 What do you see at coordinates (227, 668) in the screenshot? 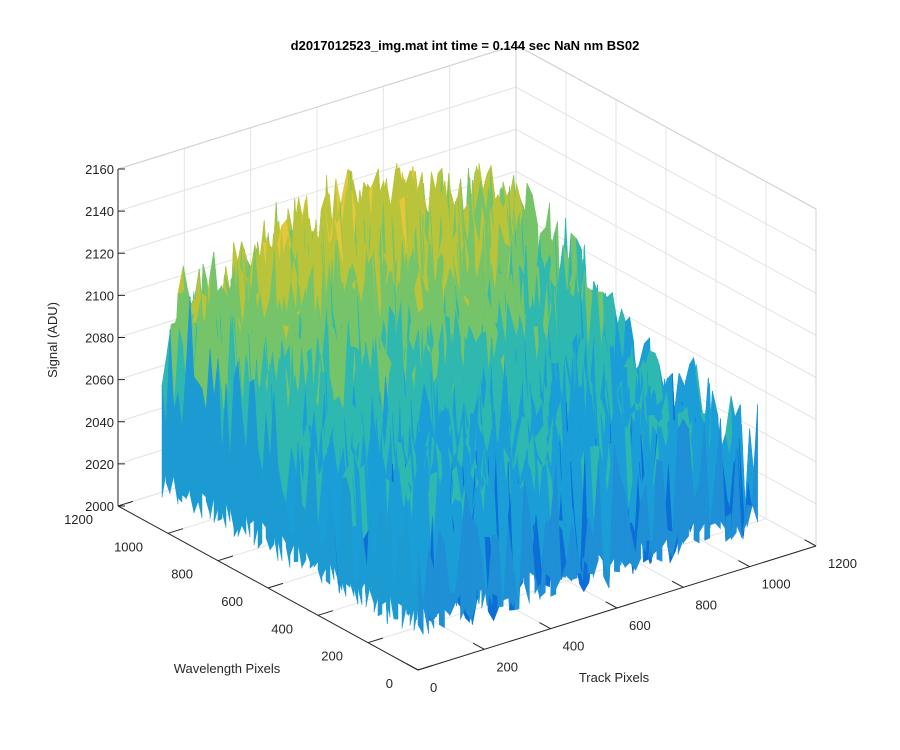
I see `y-axis-label: Wavelength Pixels` at bounding box center [227, 668].